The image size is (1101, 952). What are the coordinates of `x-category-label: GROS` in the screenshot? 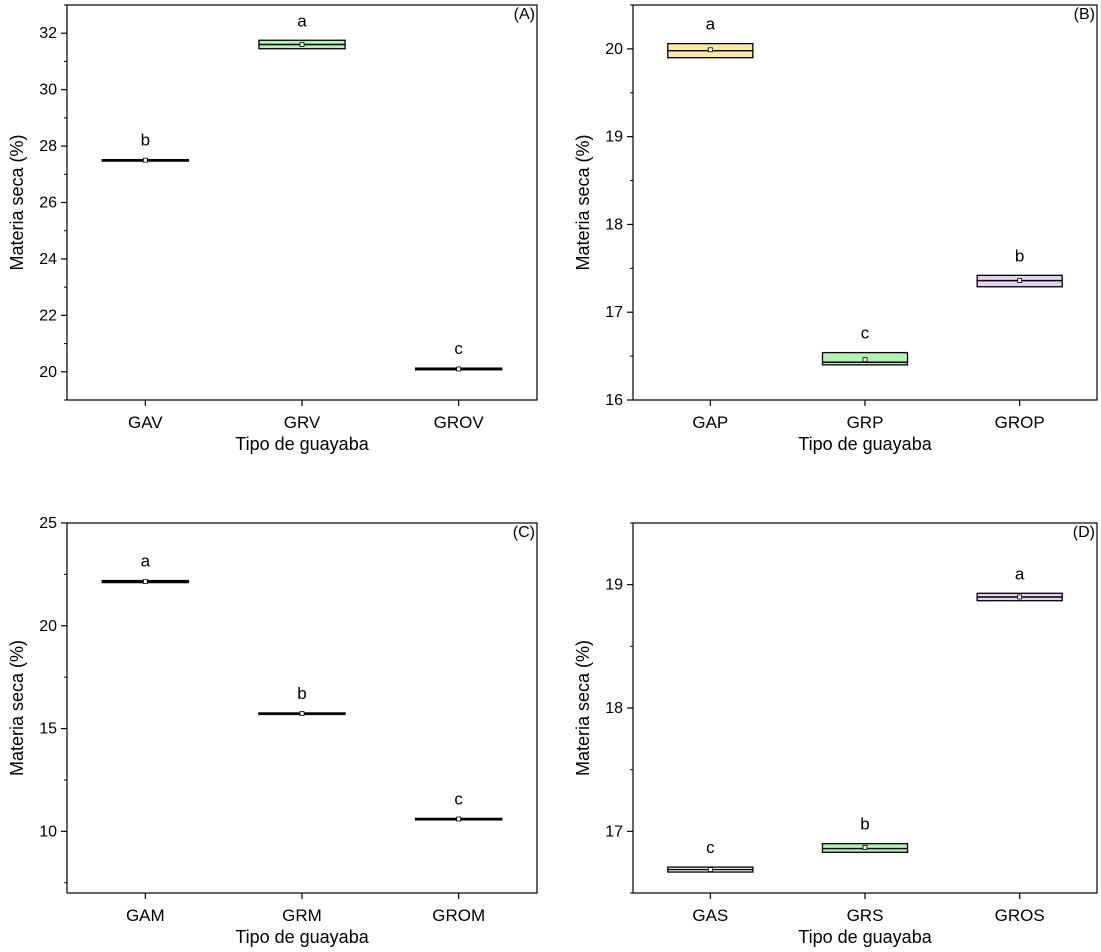 It's located at (1020, 915).